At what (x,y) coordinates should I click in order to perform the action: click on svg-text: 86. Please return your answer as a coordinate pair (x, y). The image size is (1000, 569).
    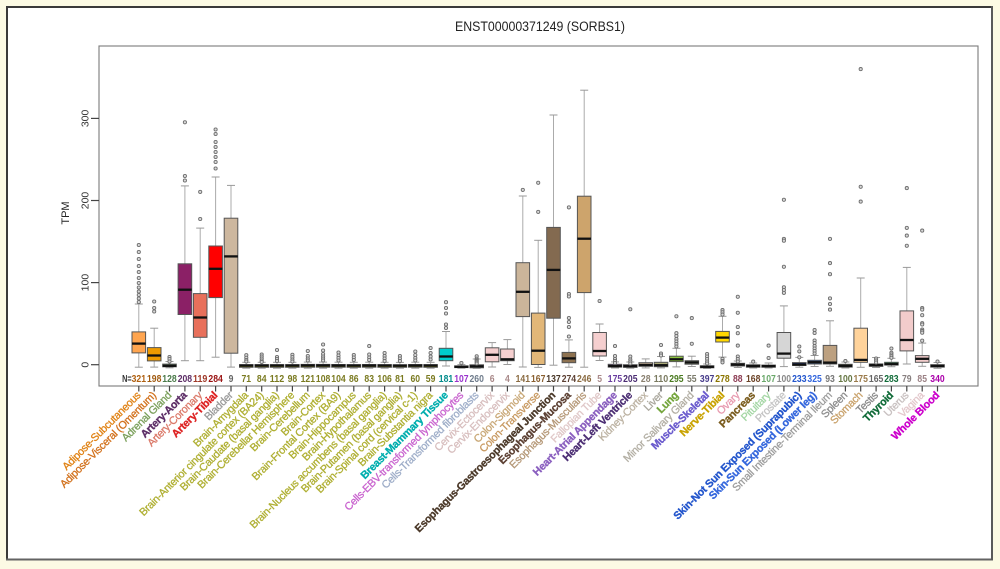
    Looking at the image, I should click on (354, 379).